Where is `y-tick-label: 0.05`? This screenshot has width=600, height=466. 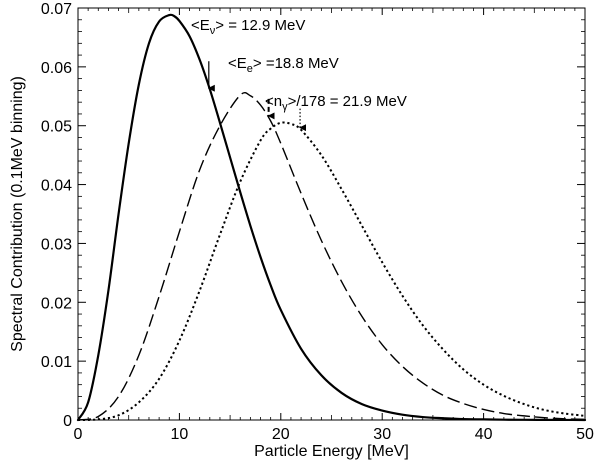 y-tick-label: 0.05 is located at coordinates (56, 127).